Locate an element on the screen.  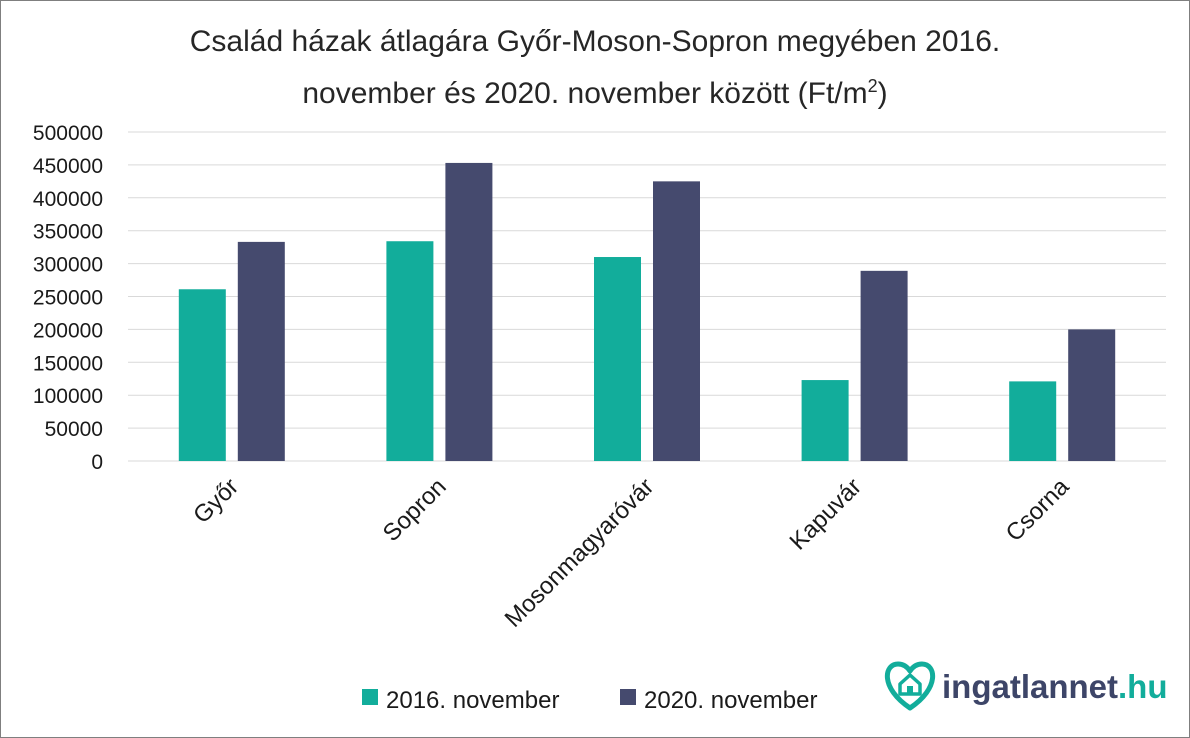
brand-name: ingatlannet is located at coordinates (1030, 686).